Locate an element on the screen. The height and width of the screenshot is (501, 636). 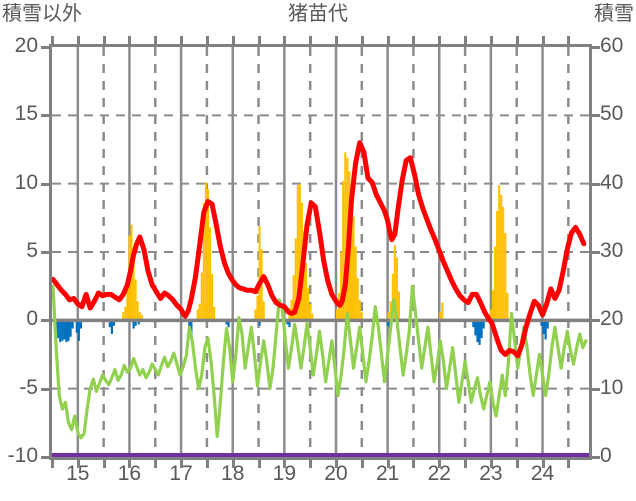
y-axis-tick-label-left: 0 is located at coordinates (32, 319).